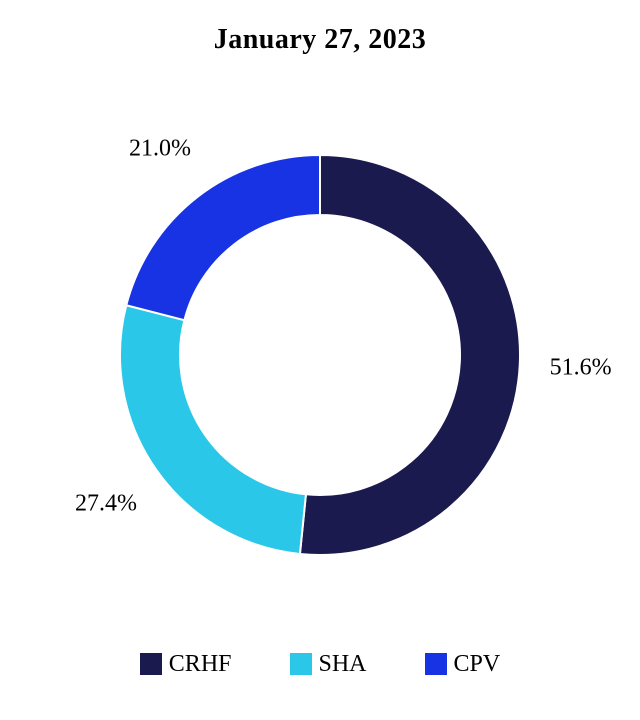  What do you see at coordinates (200, 664) in the screenshot?
I see `legend-label-crhf: CRHF` at bounding box center [200, 664].